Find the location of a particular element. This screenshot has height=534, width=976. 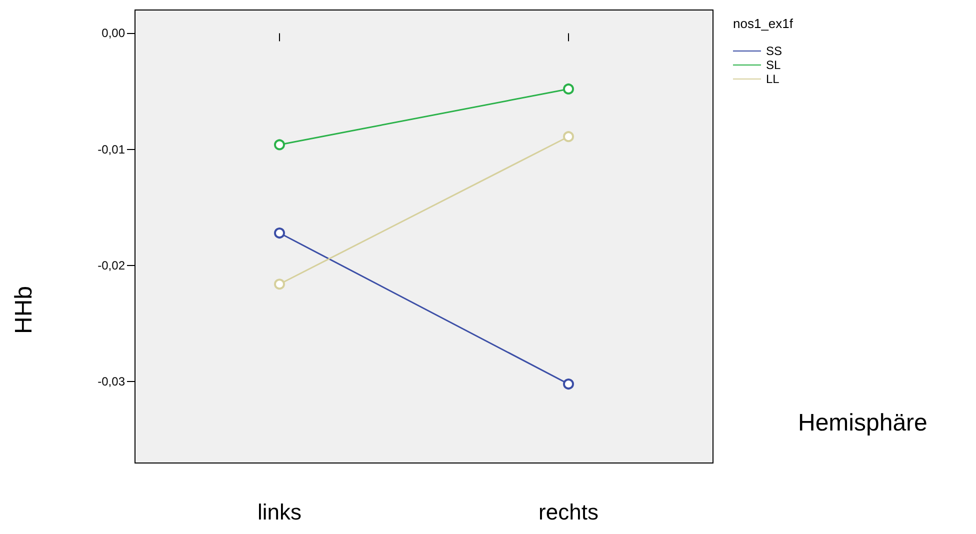

y-tick-label: 0,00 is located at coordinates (114, 33).